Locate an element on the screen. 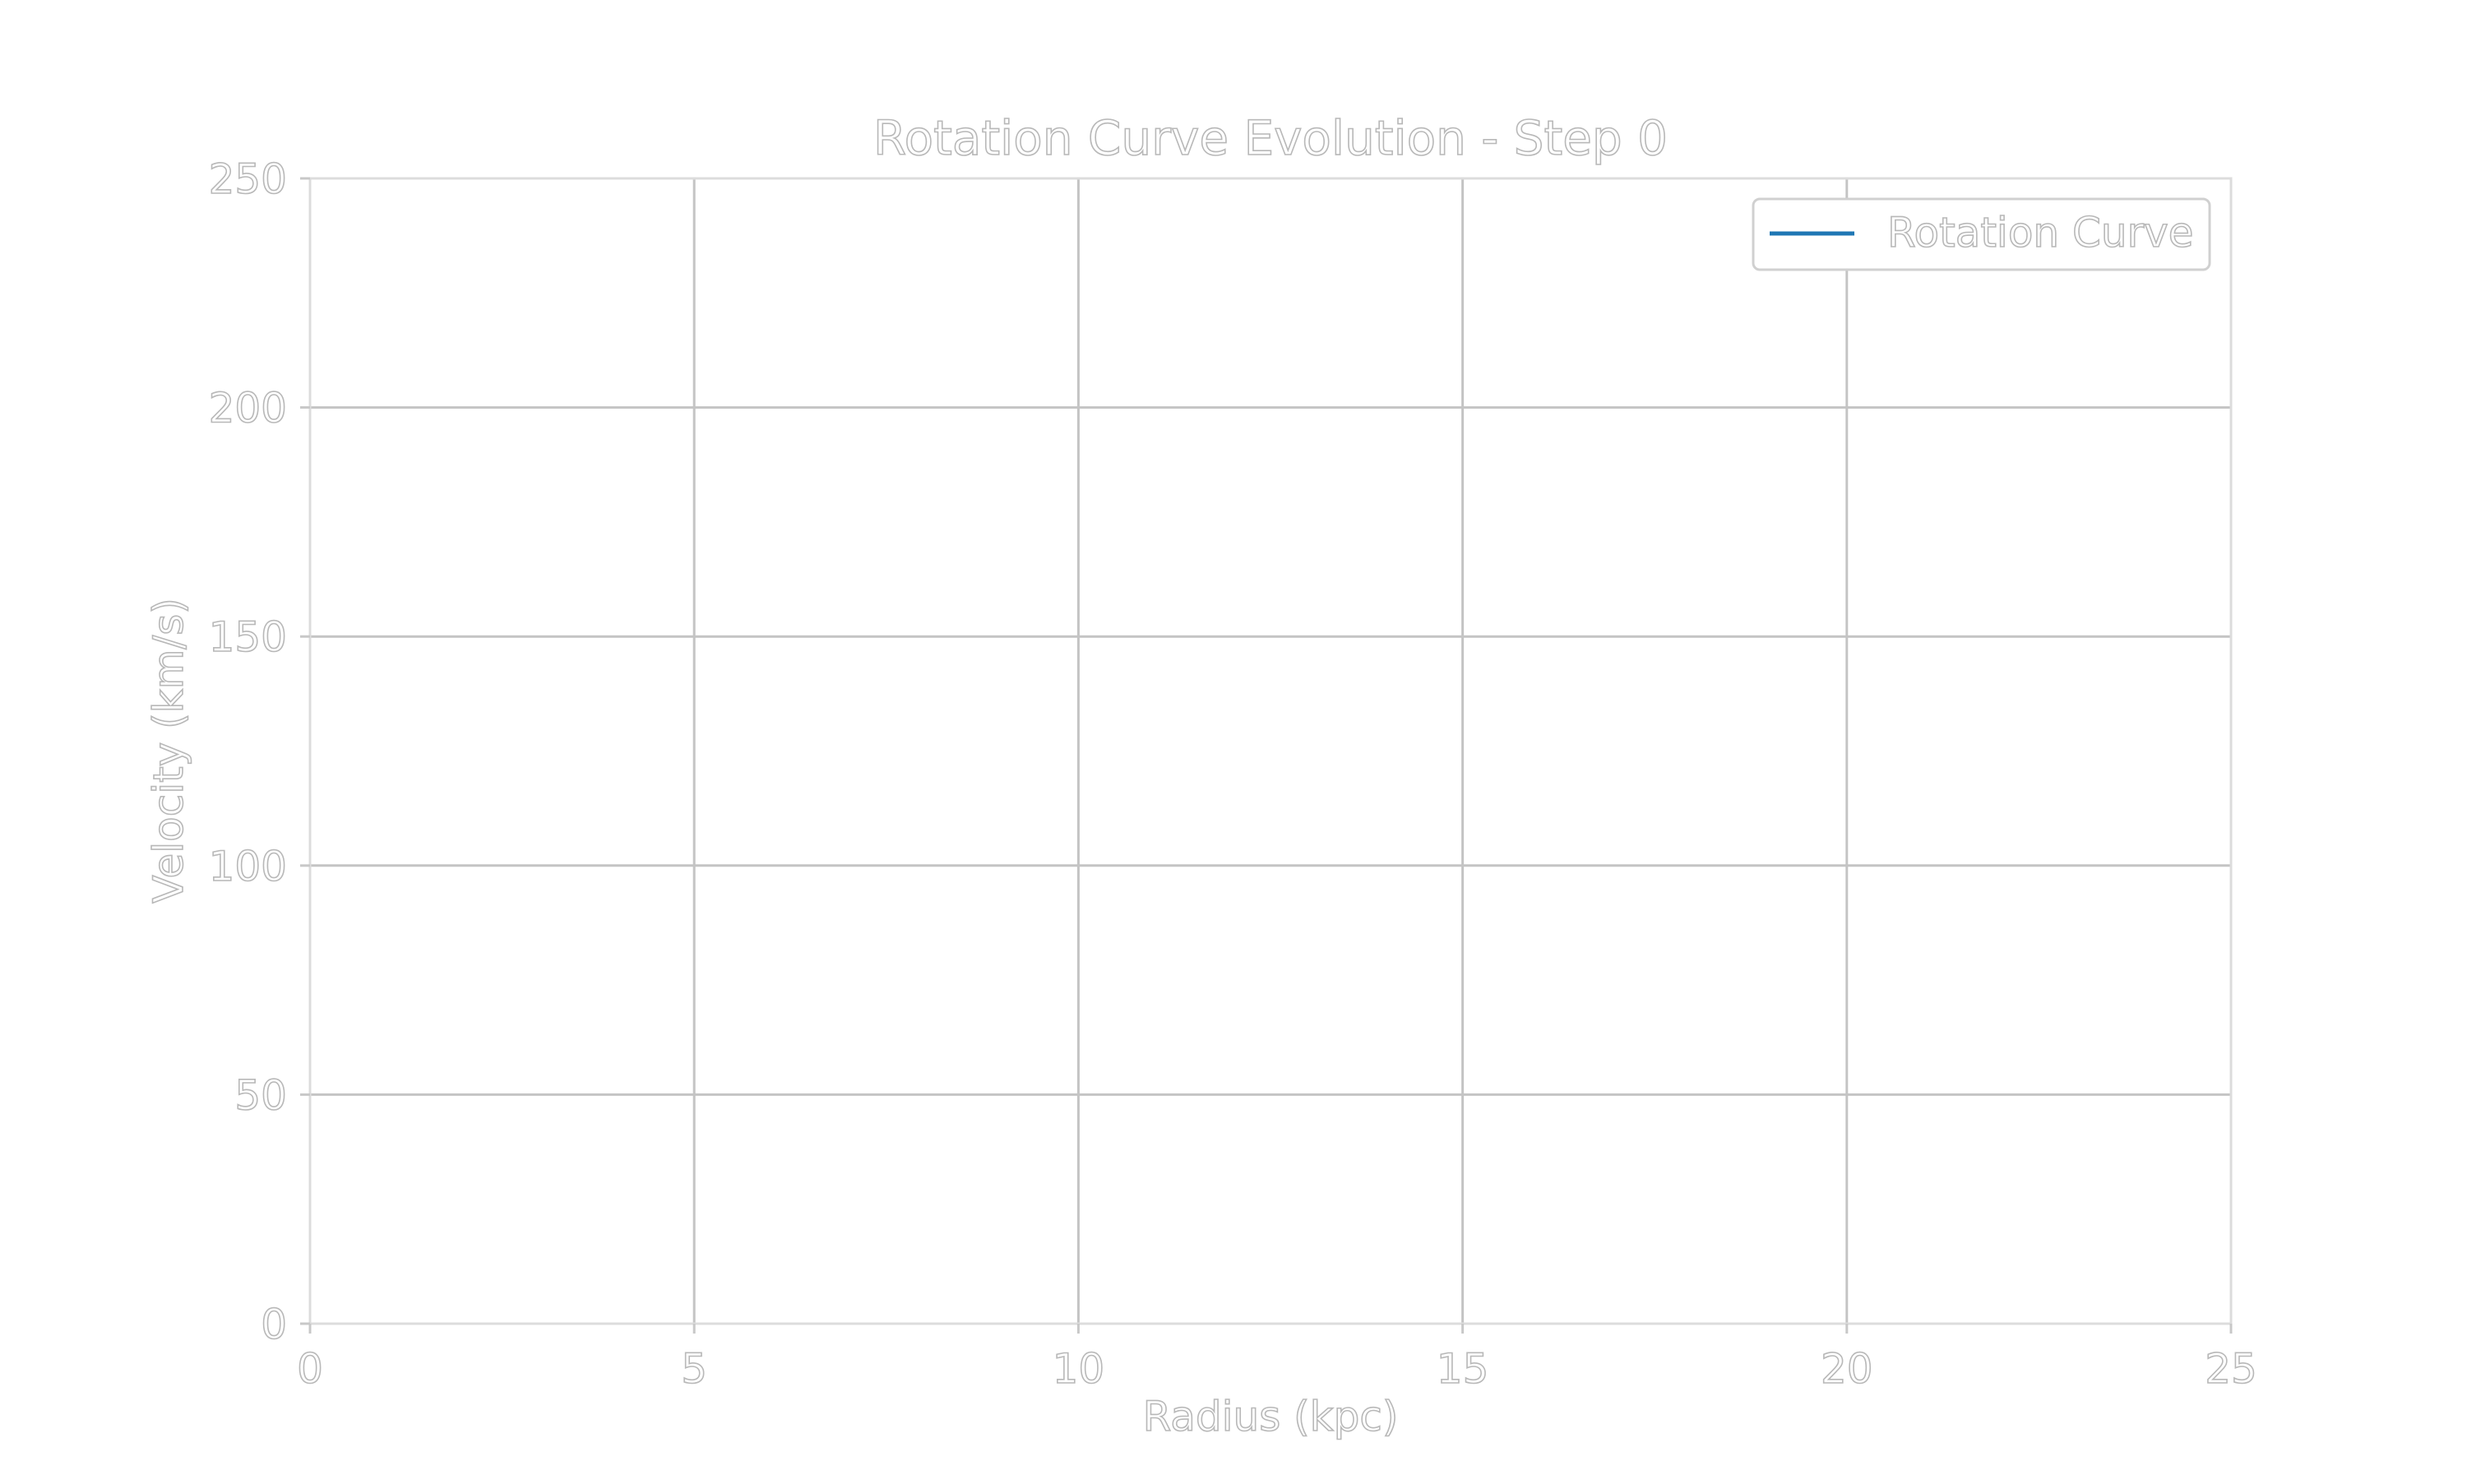  y-tick-label: 0 is located at coordinates (274, 1325).